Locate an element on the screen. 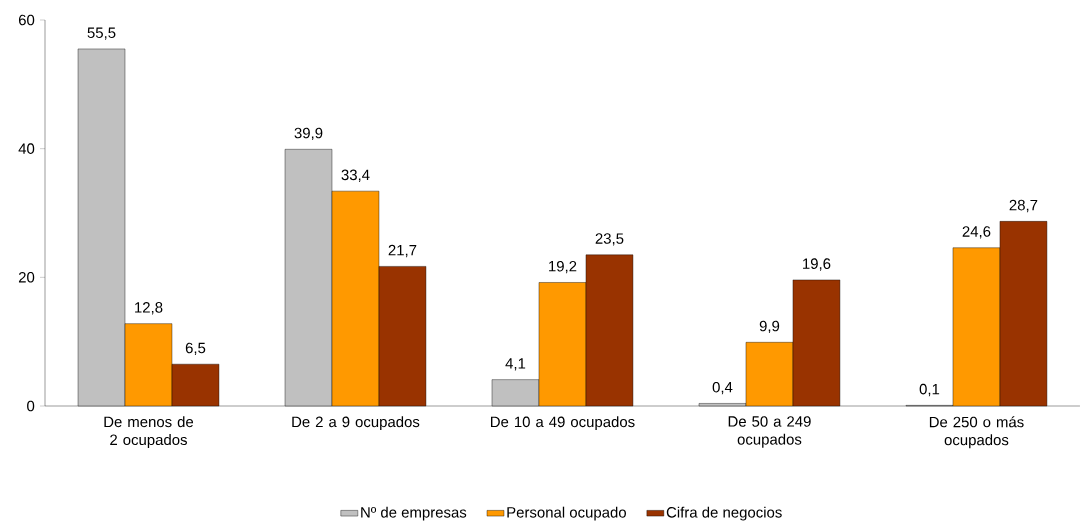 The image size is (1082, 526). data-label: 28,7 is located at coordinates (1023, 206).